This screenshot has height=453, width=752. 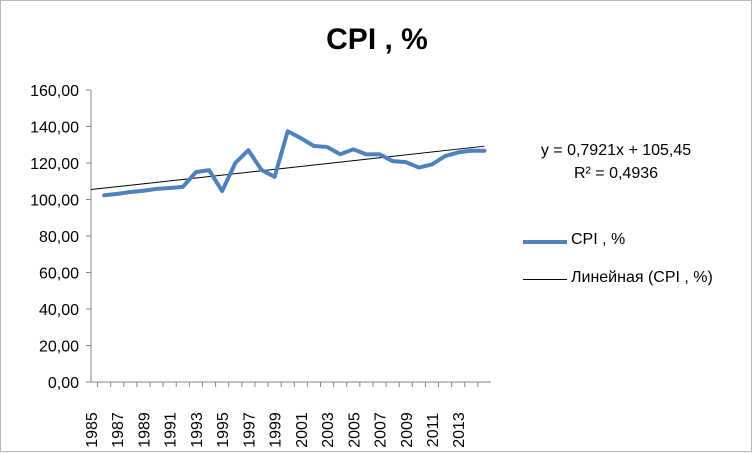 What do you see at coordinates (545, 279) in the screenshot?
I see `legend-swatch-trend` at bounding box center [545, 279].